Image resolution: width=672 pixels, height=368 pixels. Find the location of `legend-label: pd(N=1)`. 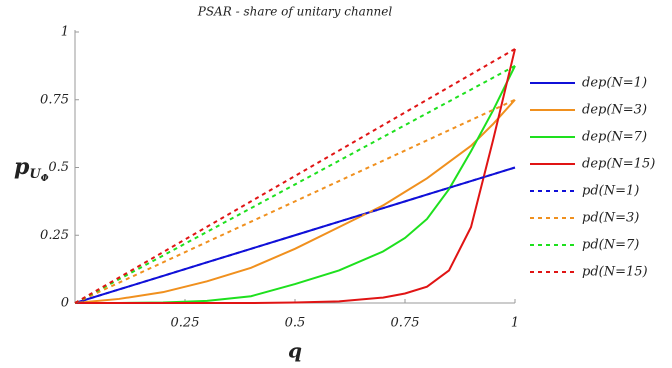

legend-label: pd(N=1) is located at coordinates (610, 191).